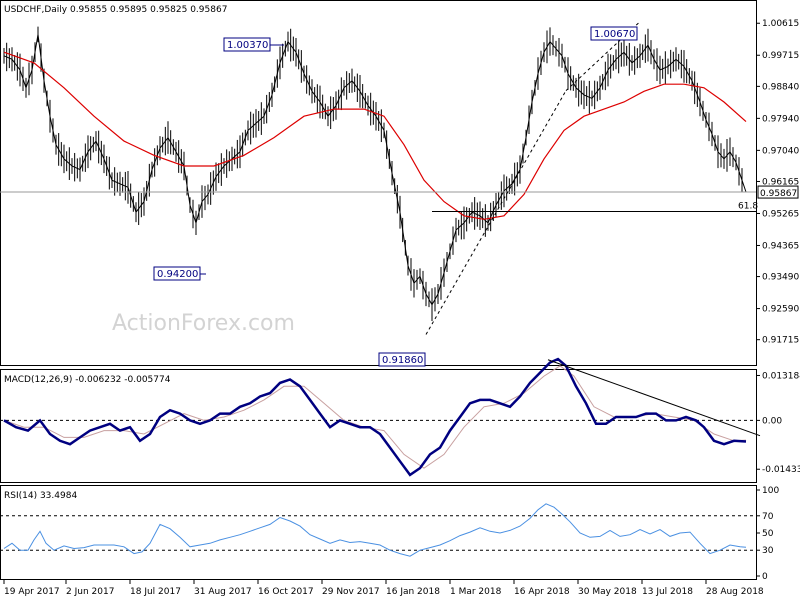  Describe the element at coordinates (87, 380) in the screenshot. I see `macd-title: MACD(12,26,9) -0.006232 -0.005774` at that location.